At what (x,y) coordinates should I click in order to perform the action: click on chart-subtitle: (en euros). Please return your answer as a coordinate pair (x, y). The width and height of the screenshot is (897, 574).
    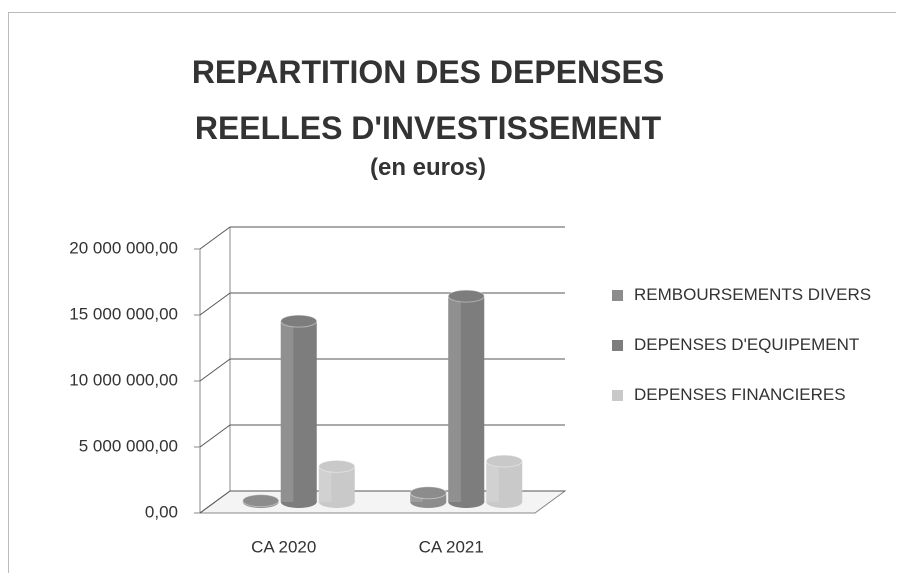
    Looking at the image, I should click on (427, 167).